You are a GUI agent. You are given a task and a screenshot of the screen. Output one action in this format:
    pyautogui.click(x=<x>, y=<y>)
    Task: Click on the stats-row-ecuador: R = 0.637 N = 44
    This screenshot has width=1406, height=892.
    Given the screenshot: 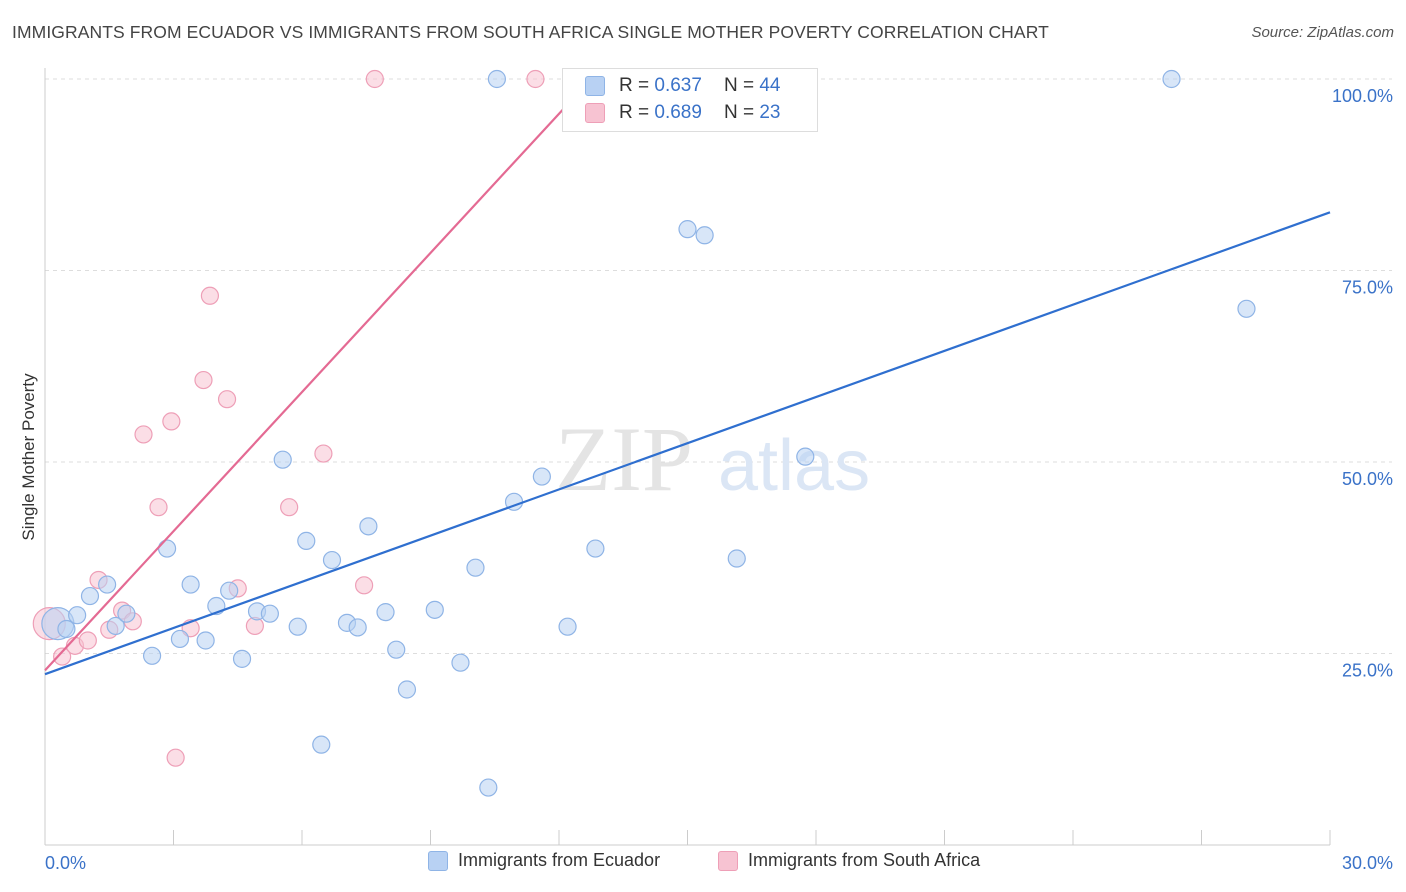 What is the action you would take?
    pyautogui.click(x=682, y=86)
    